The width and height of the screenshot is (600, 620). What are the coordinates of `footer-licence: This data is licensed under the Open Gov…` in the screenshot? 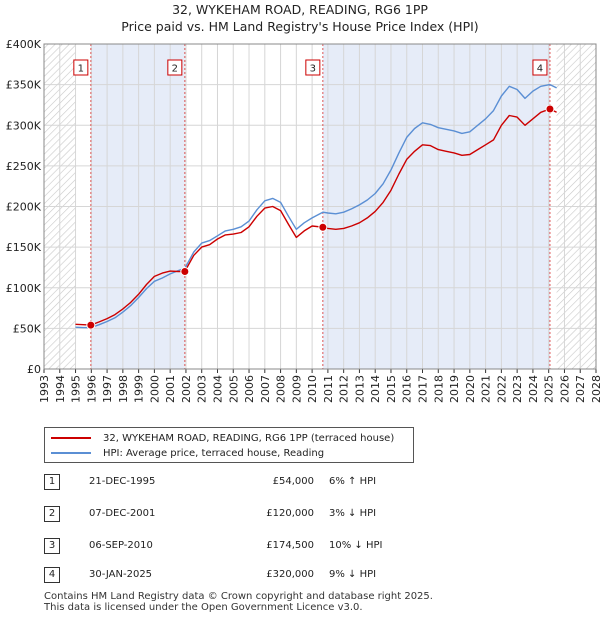 It's located at (203, 607).